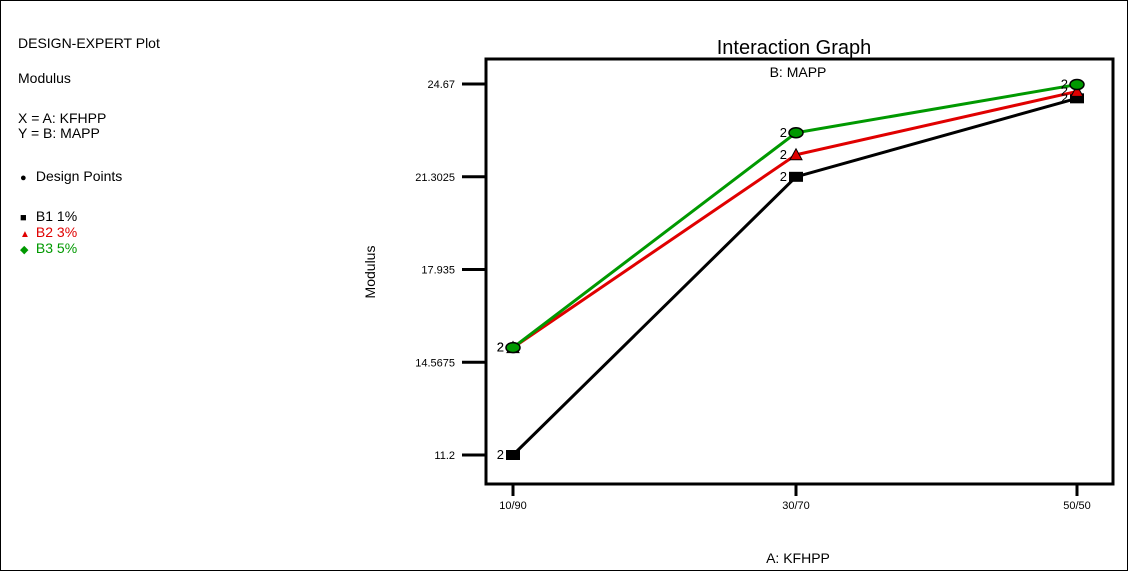  I want to click on y-axis: 11.2 14.5675 17.935 21.3025 24.67, so click(450, 270).